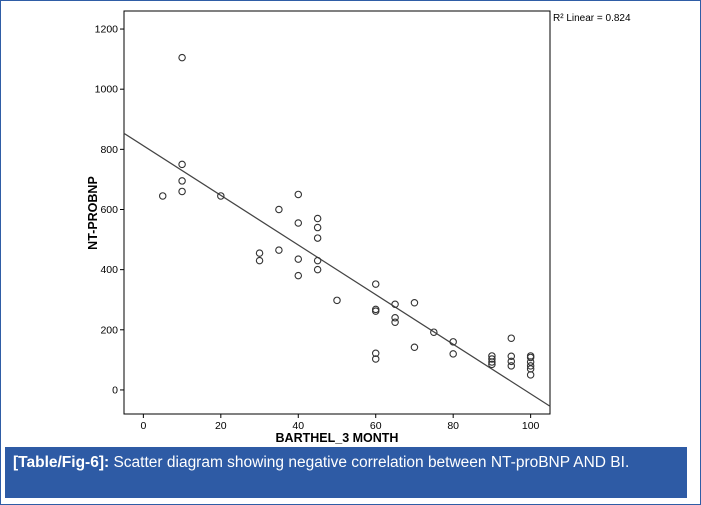  Describe the element at coordinates (143, 426) in the screenshot. I see `x-tick-label: 0` at that location.